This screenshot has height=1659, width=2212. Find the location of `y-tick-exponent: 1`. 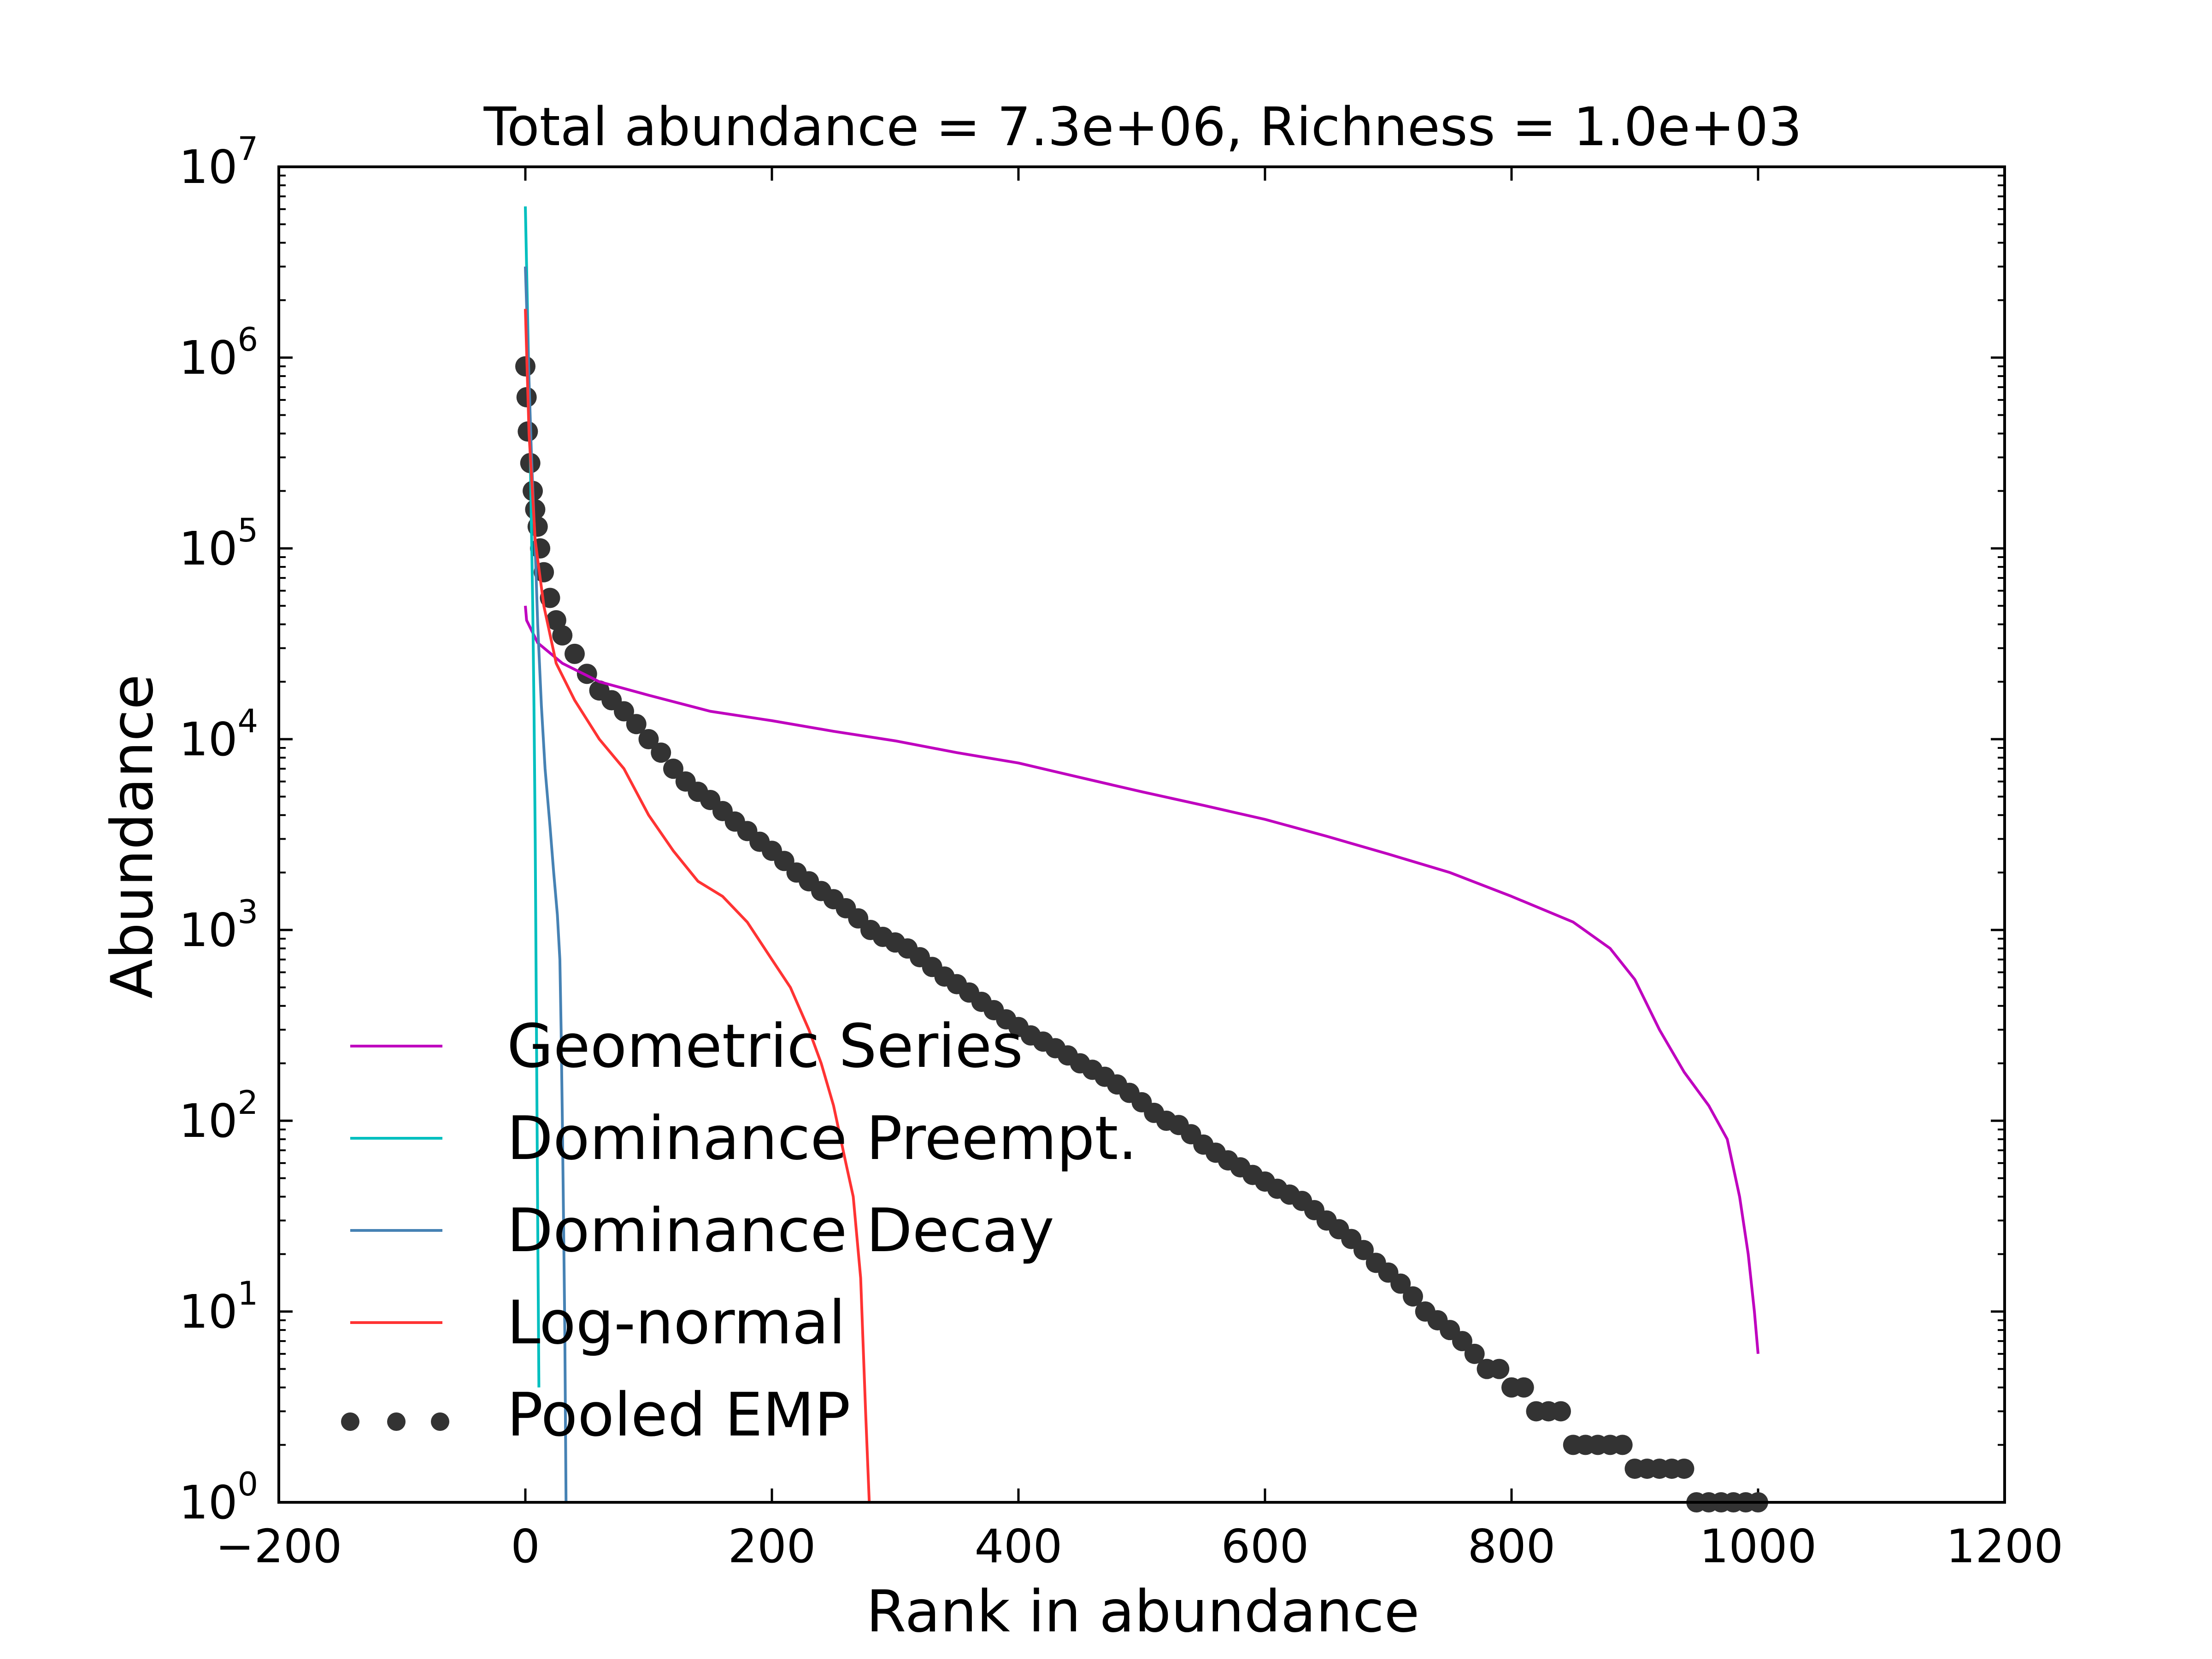

y-tick-exponent: 1 is located at coordinates (247, 1293).